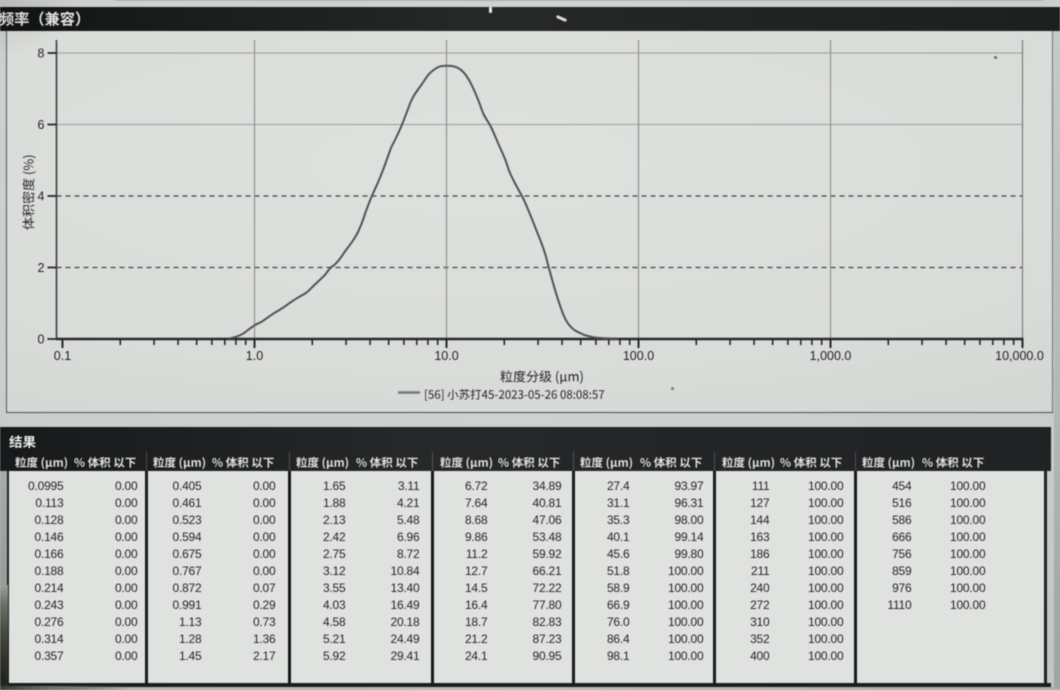 The width and height of the screenshot is (1060, 690). What do you see at coordinates (41, 197) in the screenshot?
I see `svg-text: 4` at bounding box center [41, 197].